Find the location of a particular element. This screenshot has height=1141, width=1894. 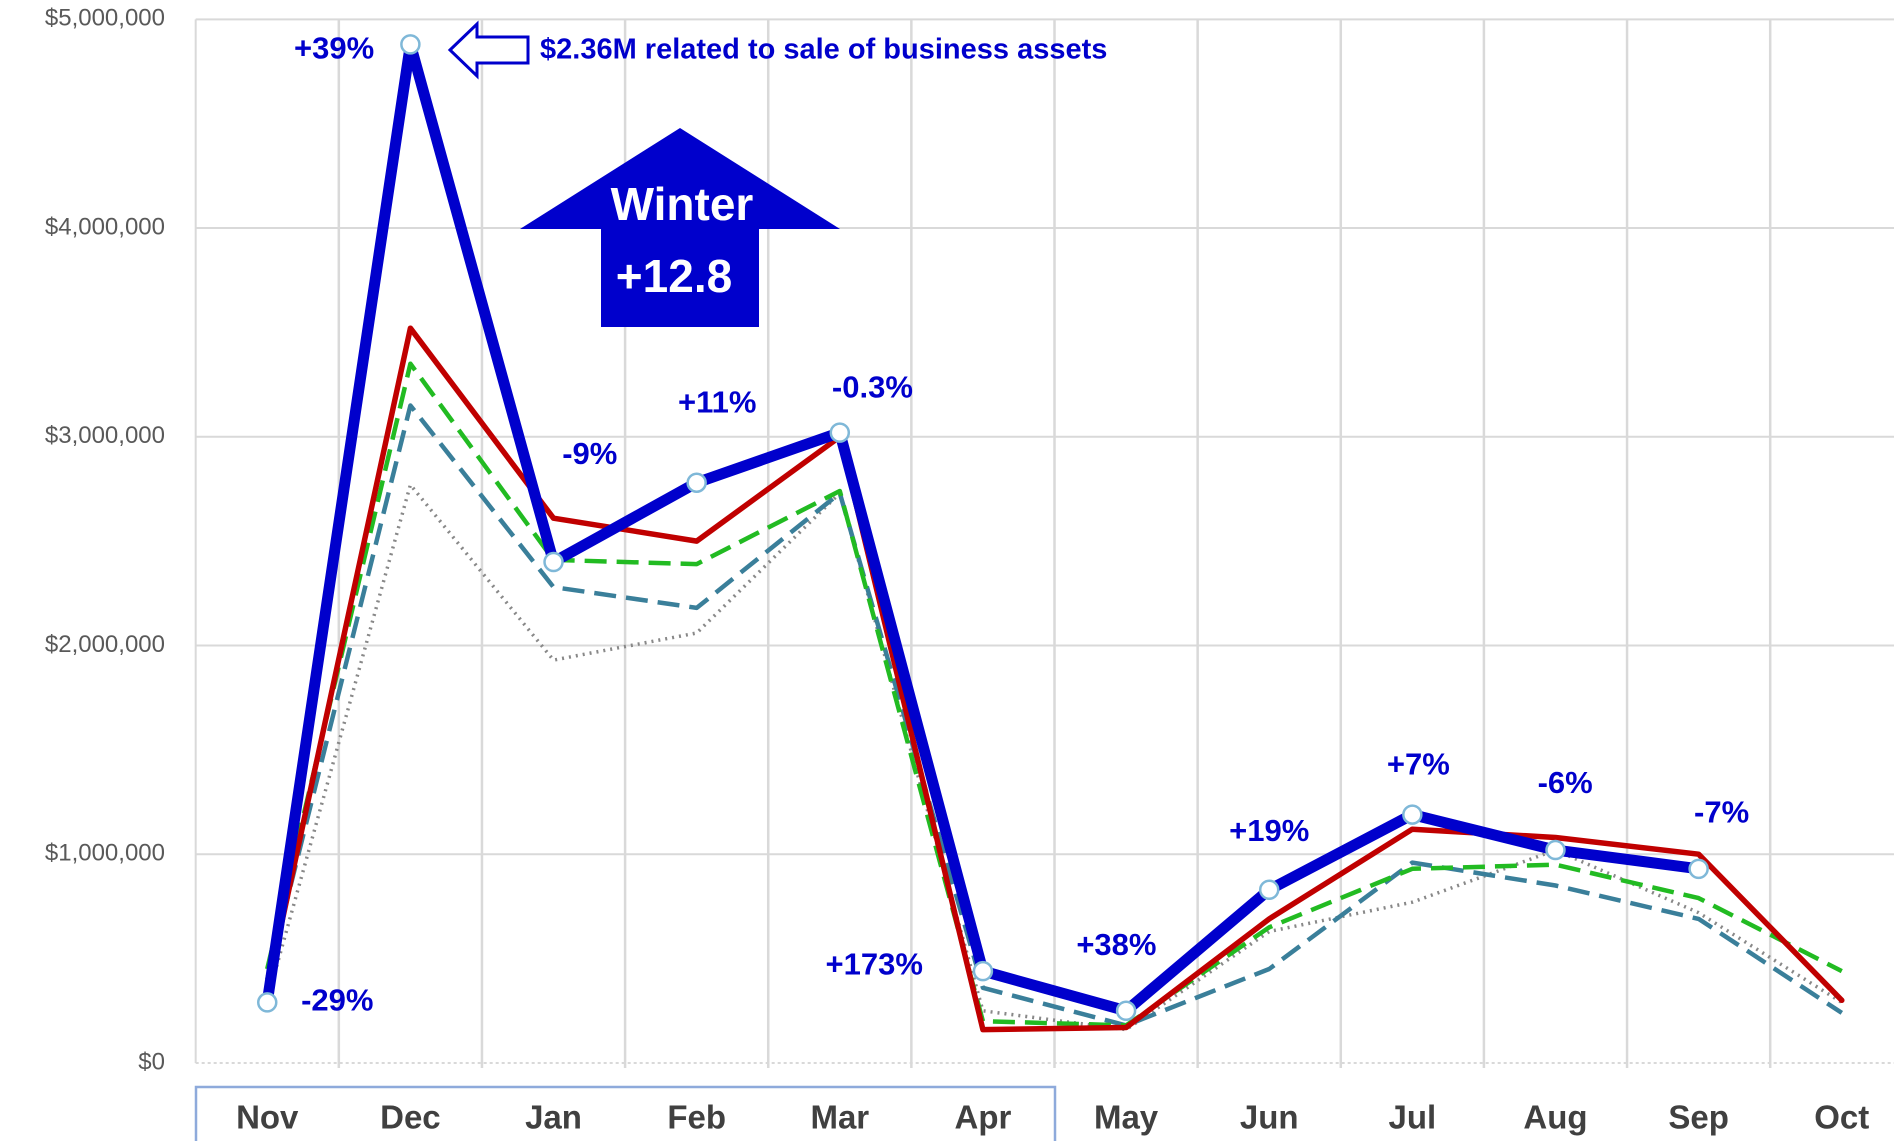

x-tick-label: Aug is located at coordinates (1555, 1117).